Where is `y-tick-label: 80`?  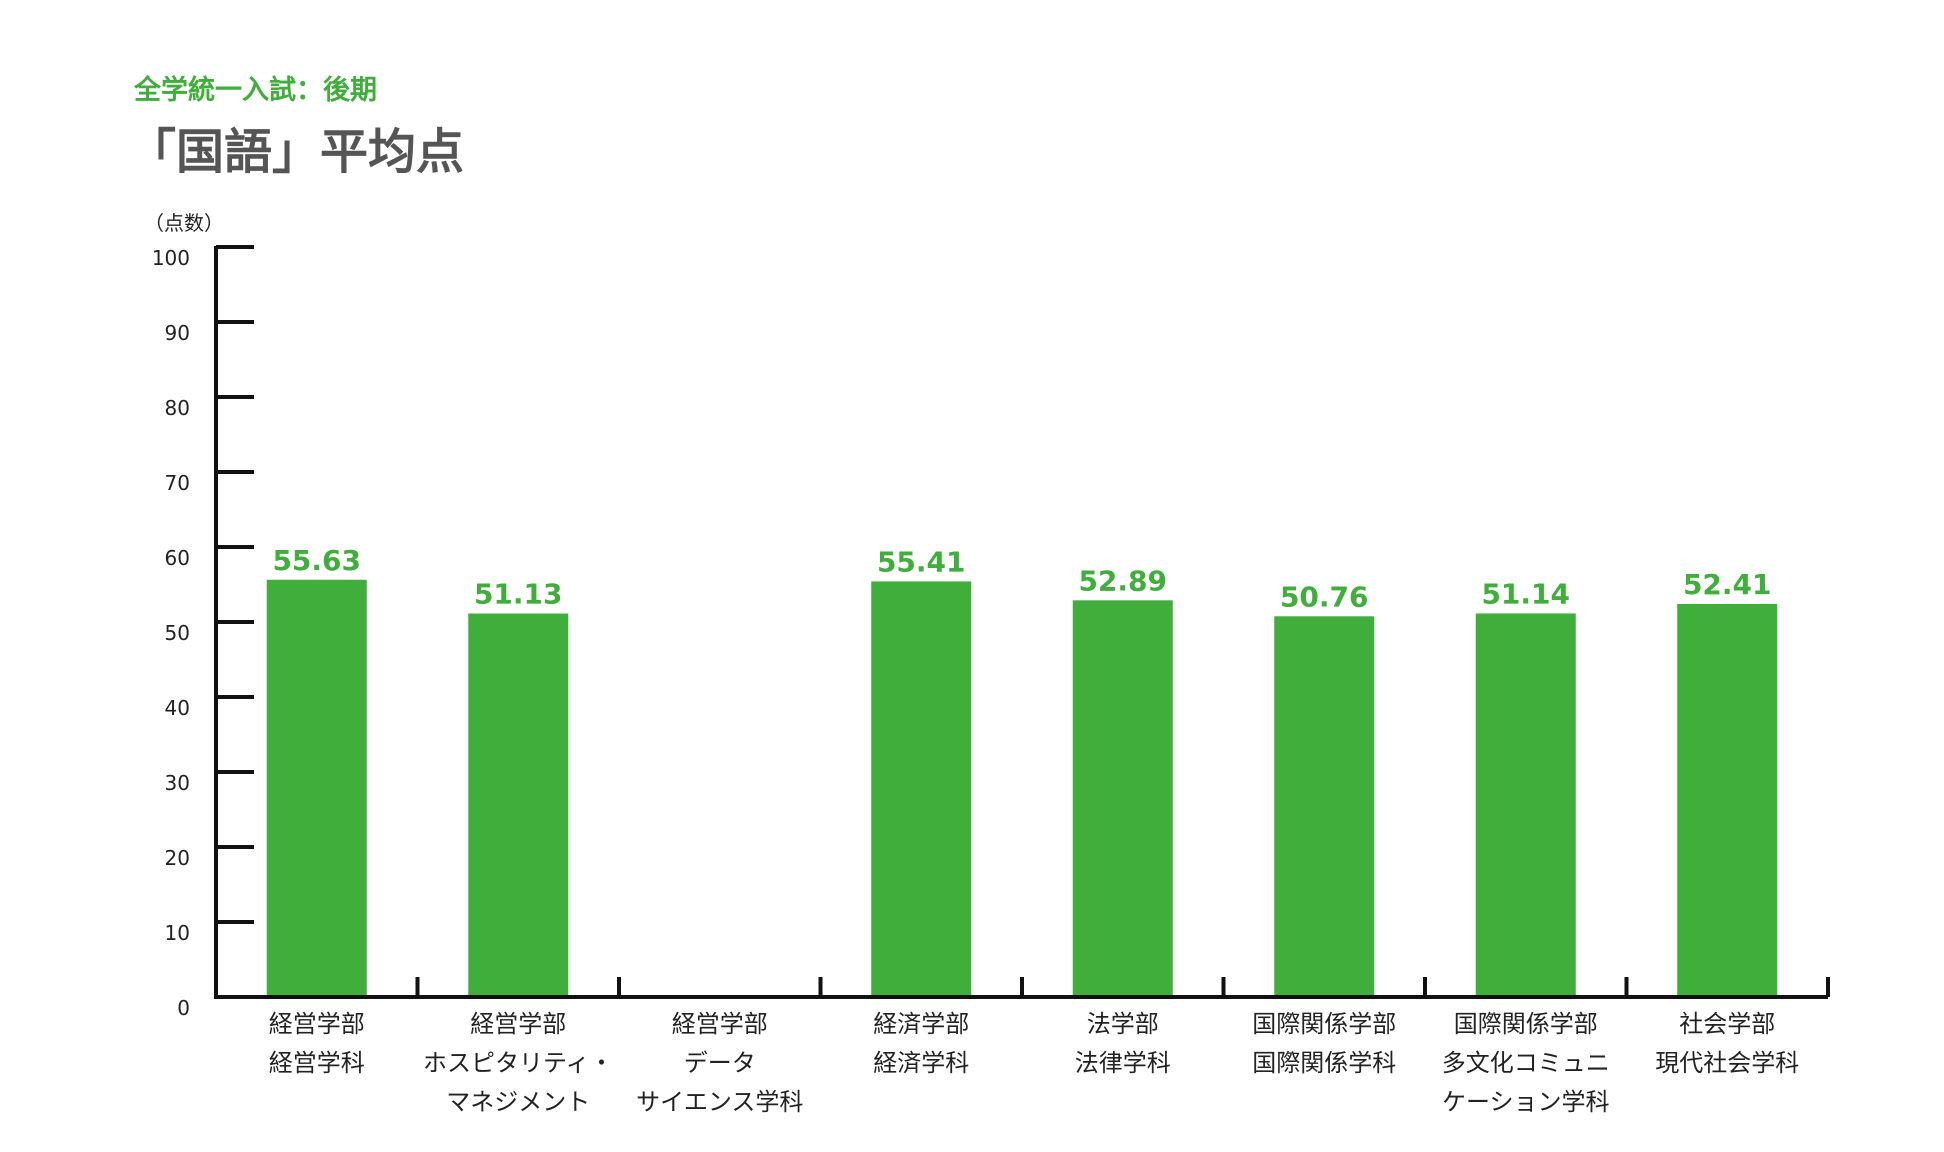
y-tick-label: 80 is located at coordinates (177, 408).